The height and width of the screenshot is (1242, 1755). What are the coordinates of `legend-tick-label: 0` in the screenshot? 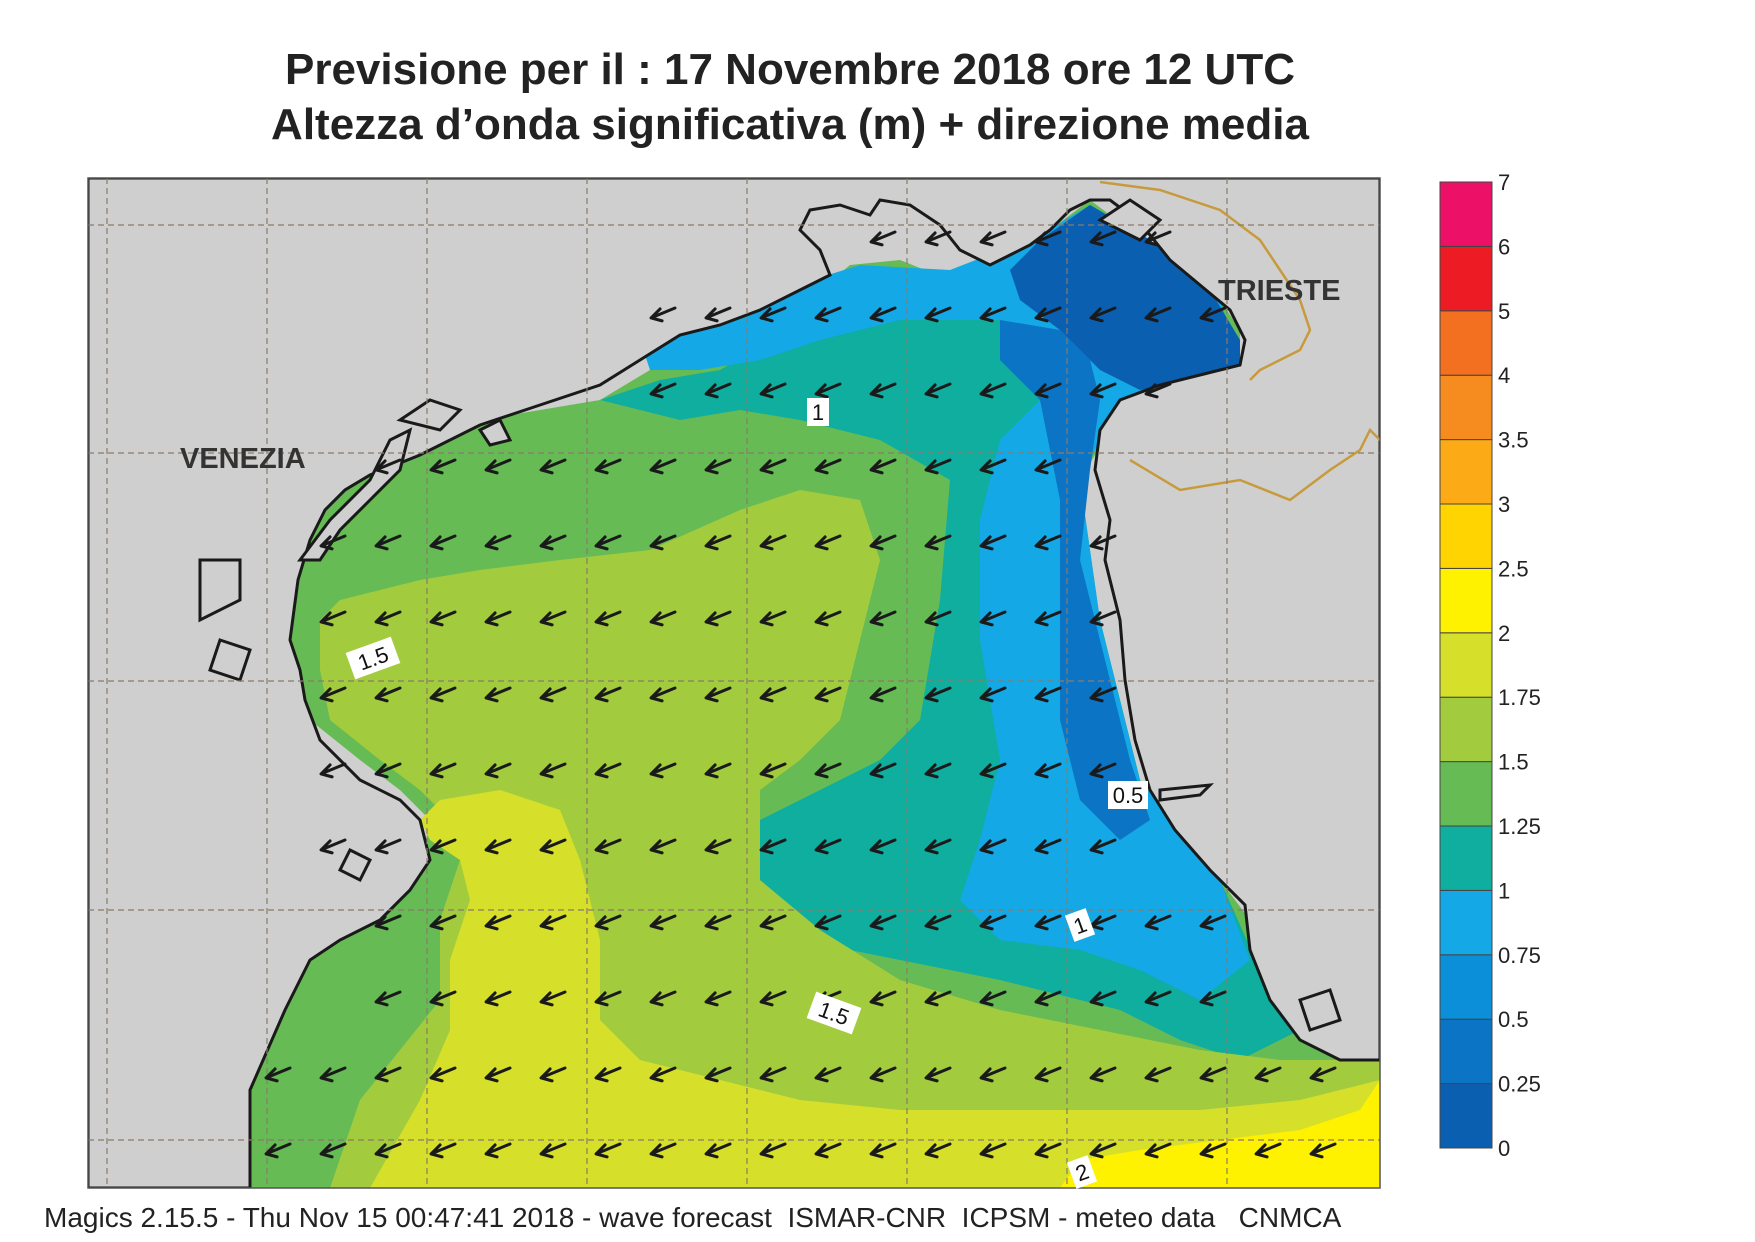 It's located at (1504, 1148).